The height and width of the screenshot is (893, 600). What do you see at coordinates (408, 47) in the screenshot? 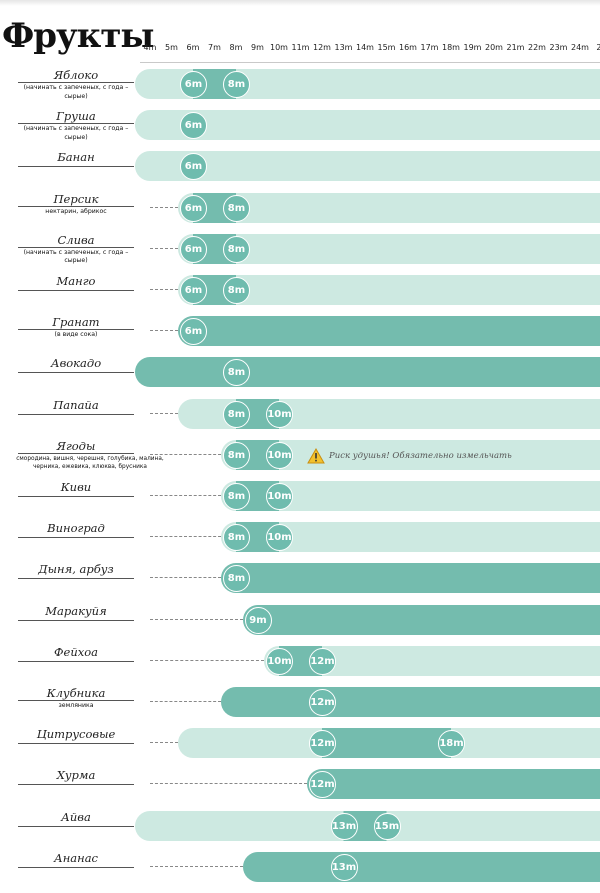
I see `x-tick-label: 16m` at bounding box center [408, 47].